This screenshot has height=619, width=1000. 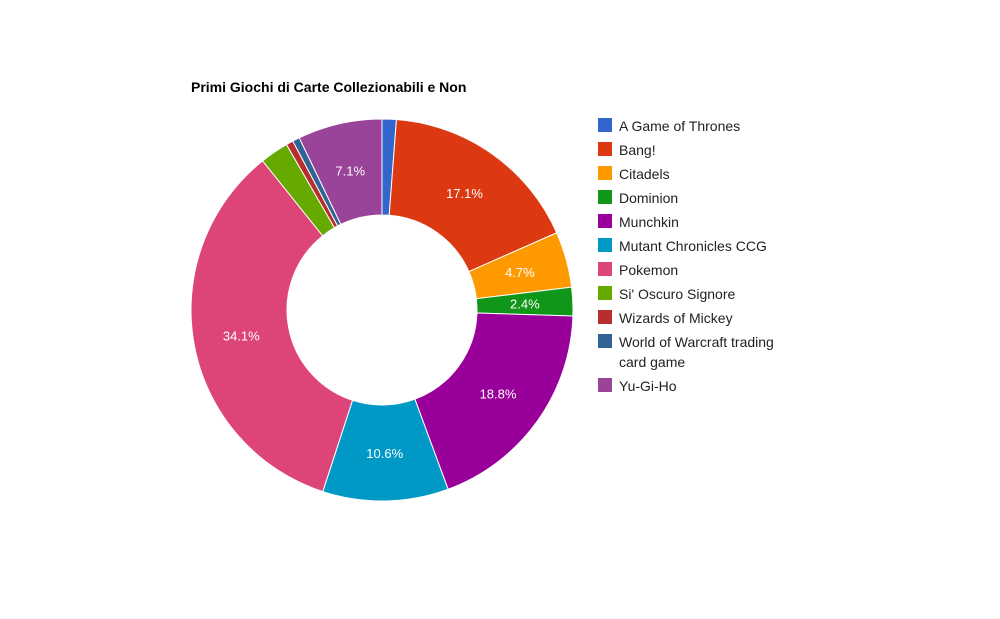 What do you see at coordinates (648, 198) in the screenshot?
I see `legend-label: Dominion` at bounding box center [648, 198].